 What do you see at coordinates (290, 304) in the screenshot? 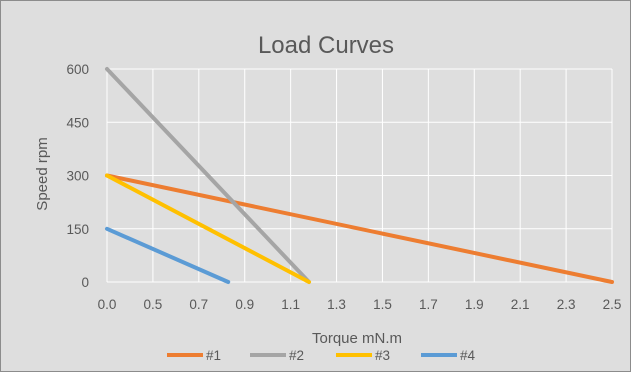
I see `x-tick-label: 1.1` at bounding box center [290, 304].